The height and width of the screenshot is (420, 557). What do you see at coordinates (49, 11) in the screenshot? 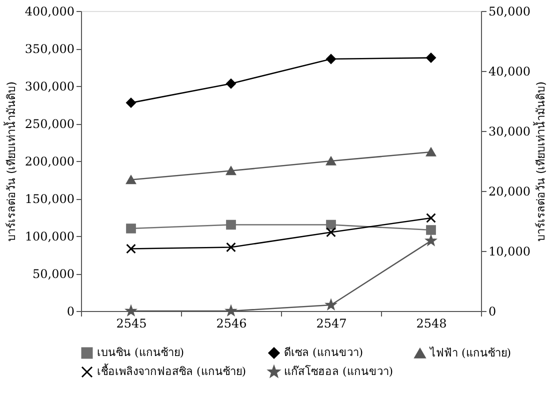
I see `y-tick-label: 400,000` at bounding box center [49, 11].